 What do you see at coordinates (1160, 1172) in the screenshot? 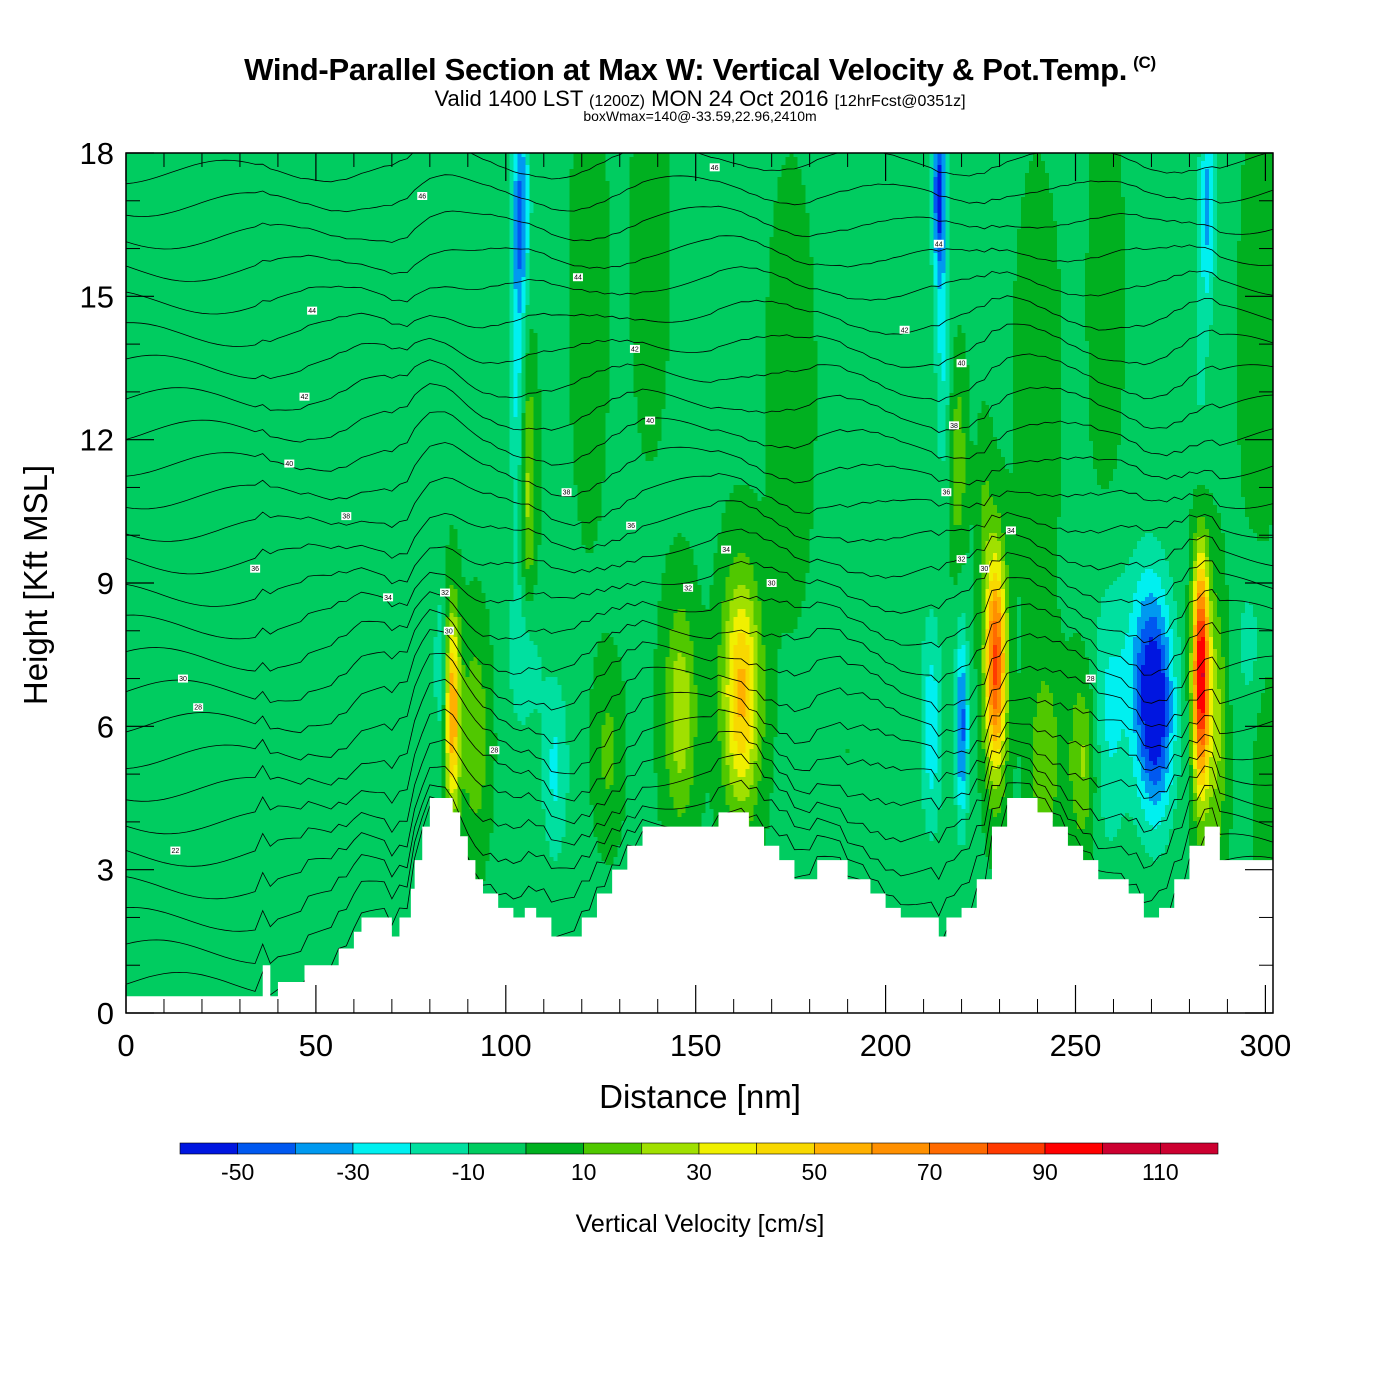
I see `colorbar-tick-label: 110` at bounding box center [1160, 1172].